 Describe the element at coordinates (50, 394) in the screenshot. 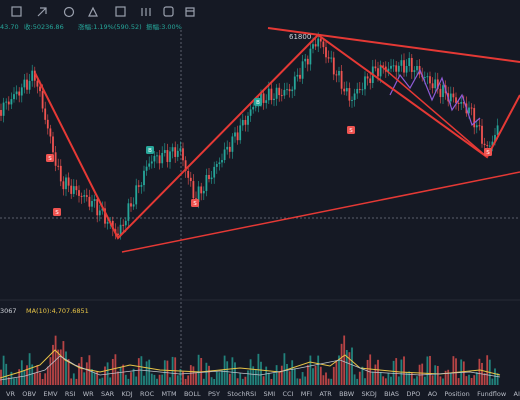

I see `indicator-tab: EMV` at that location.